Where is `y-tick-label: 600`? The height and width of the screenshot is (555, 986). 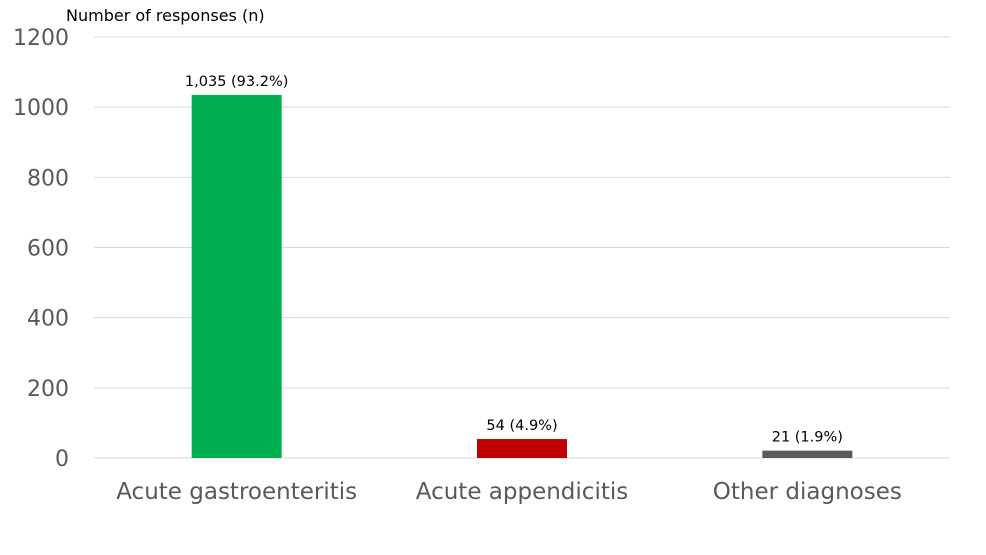
y-tick-label: 600 is located at coordinates (48, 249).